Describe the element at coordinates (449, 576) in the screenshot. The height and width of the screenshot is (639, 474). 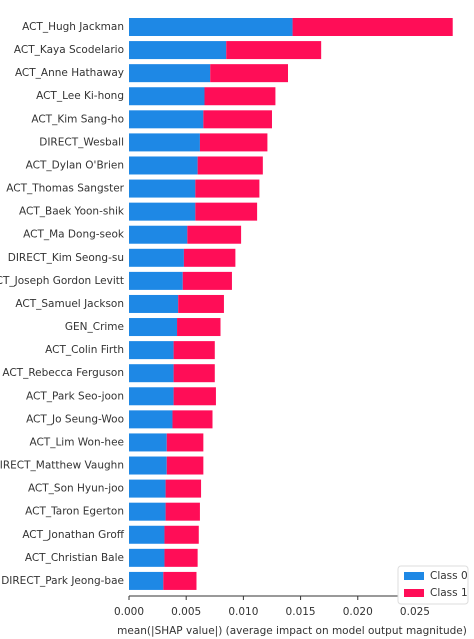
I see `legend-label: Class 0` at that location.